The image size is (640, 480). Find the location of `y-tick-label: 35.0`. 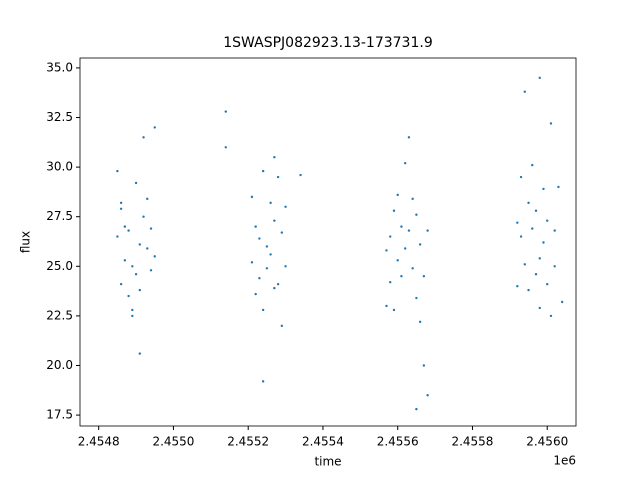

y-tick-label: 35.0 is located at coordinates (59, 67).